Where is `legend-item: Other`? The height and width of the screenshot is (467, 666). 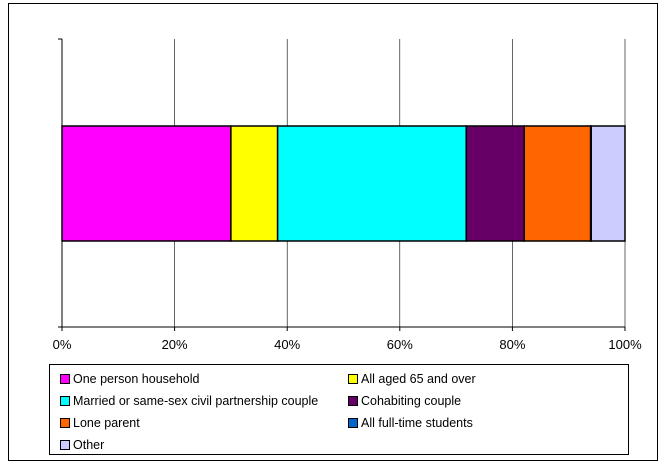
legend-item: Other is located at coordinates (82, 445).